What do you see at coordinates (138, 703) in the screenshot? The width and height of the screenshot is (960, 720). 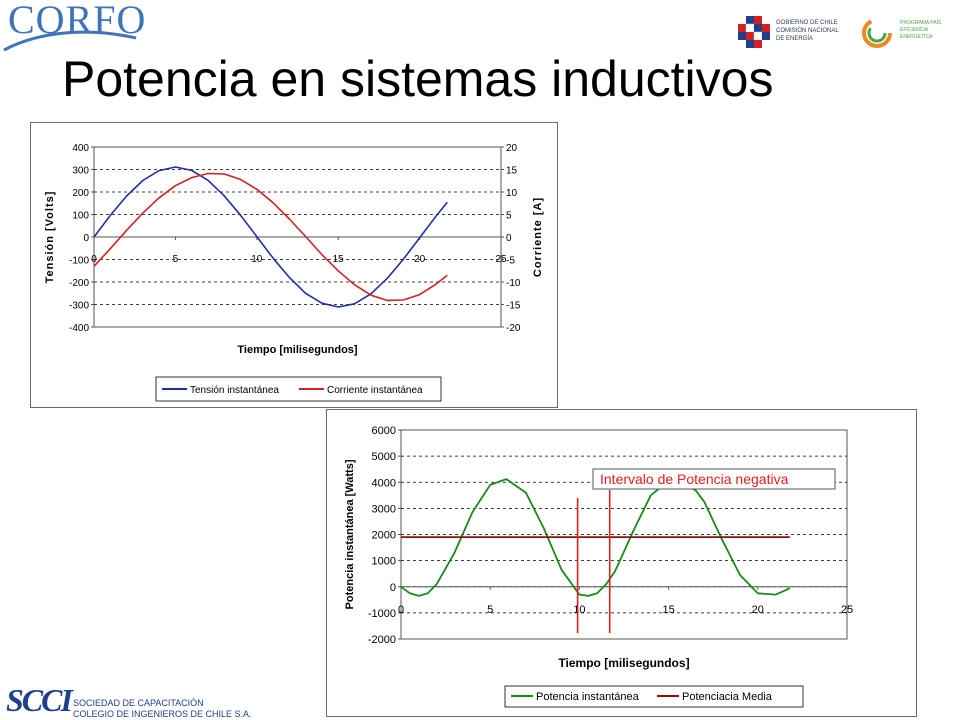 I see `scci-line-1: SOCIEDAD DE CAPACITACIÓN` at bounding box center [138, 703].